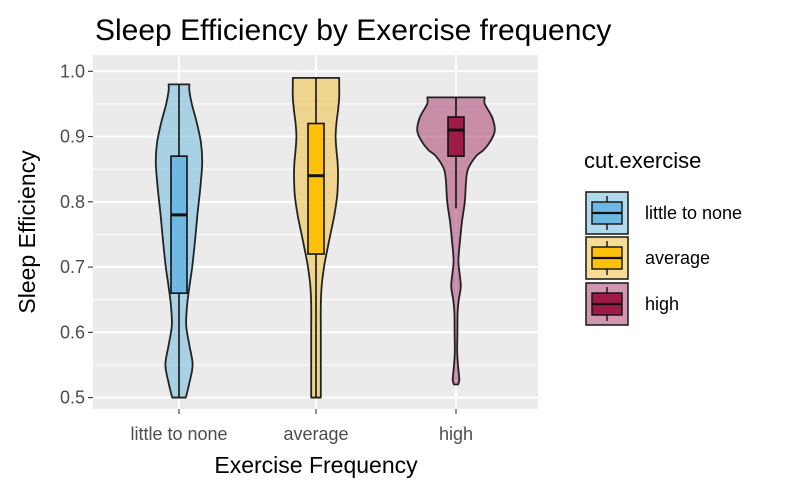  I want to click on legend-label: high, so click(662, 304).